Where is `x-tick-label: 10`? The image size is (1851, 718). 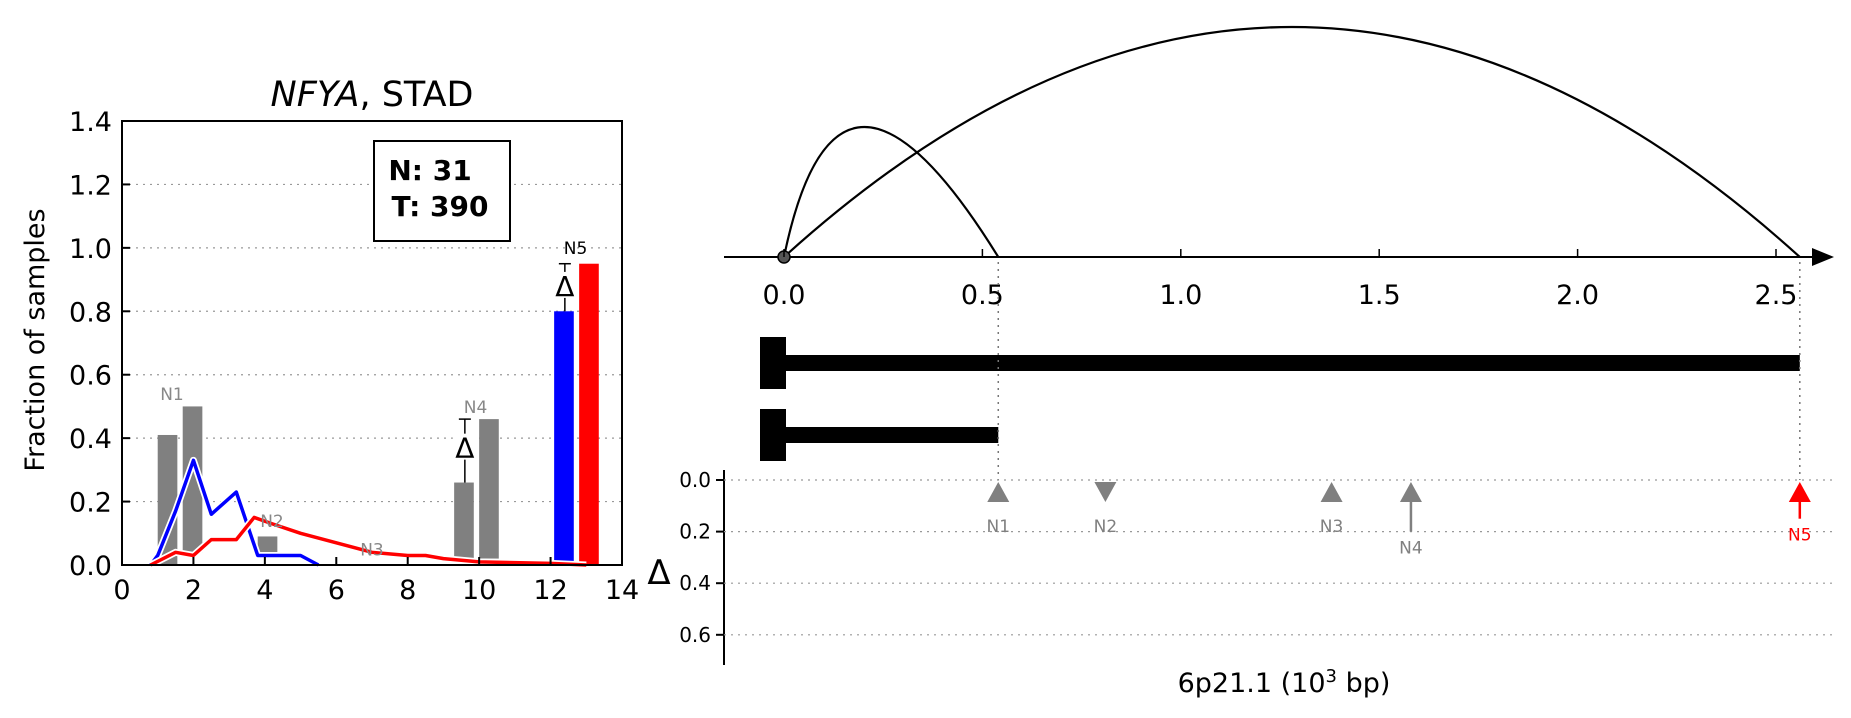 x-tick-label: 10 is located at coordinates (479, 590).